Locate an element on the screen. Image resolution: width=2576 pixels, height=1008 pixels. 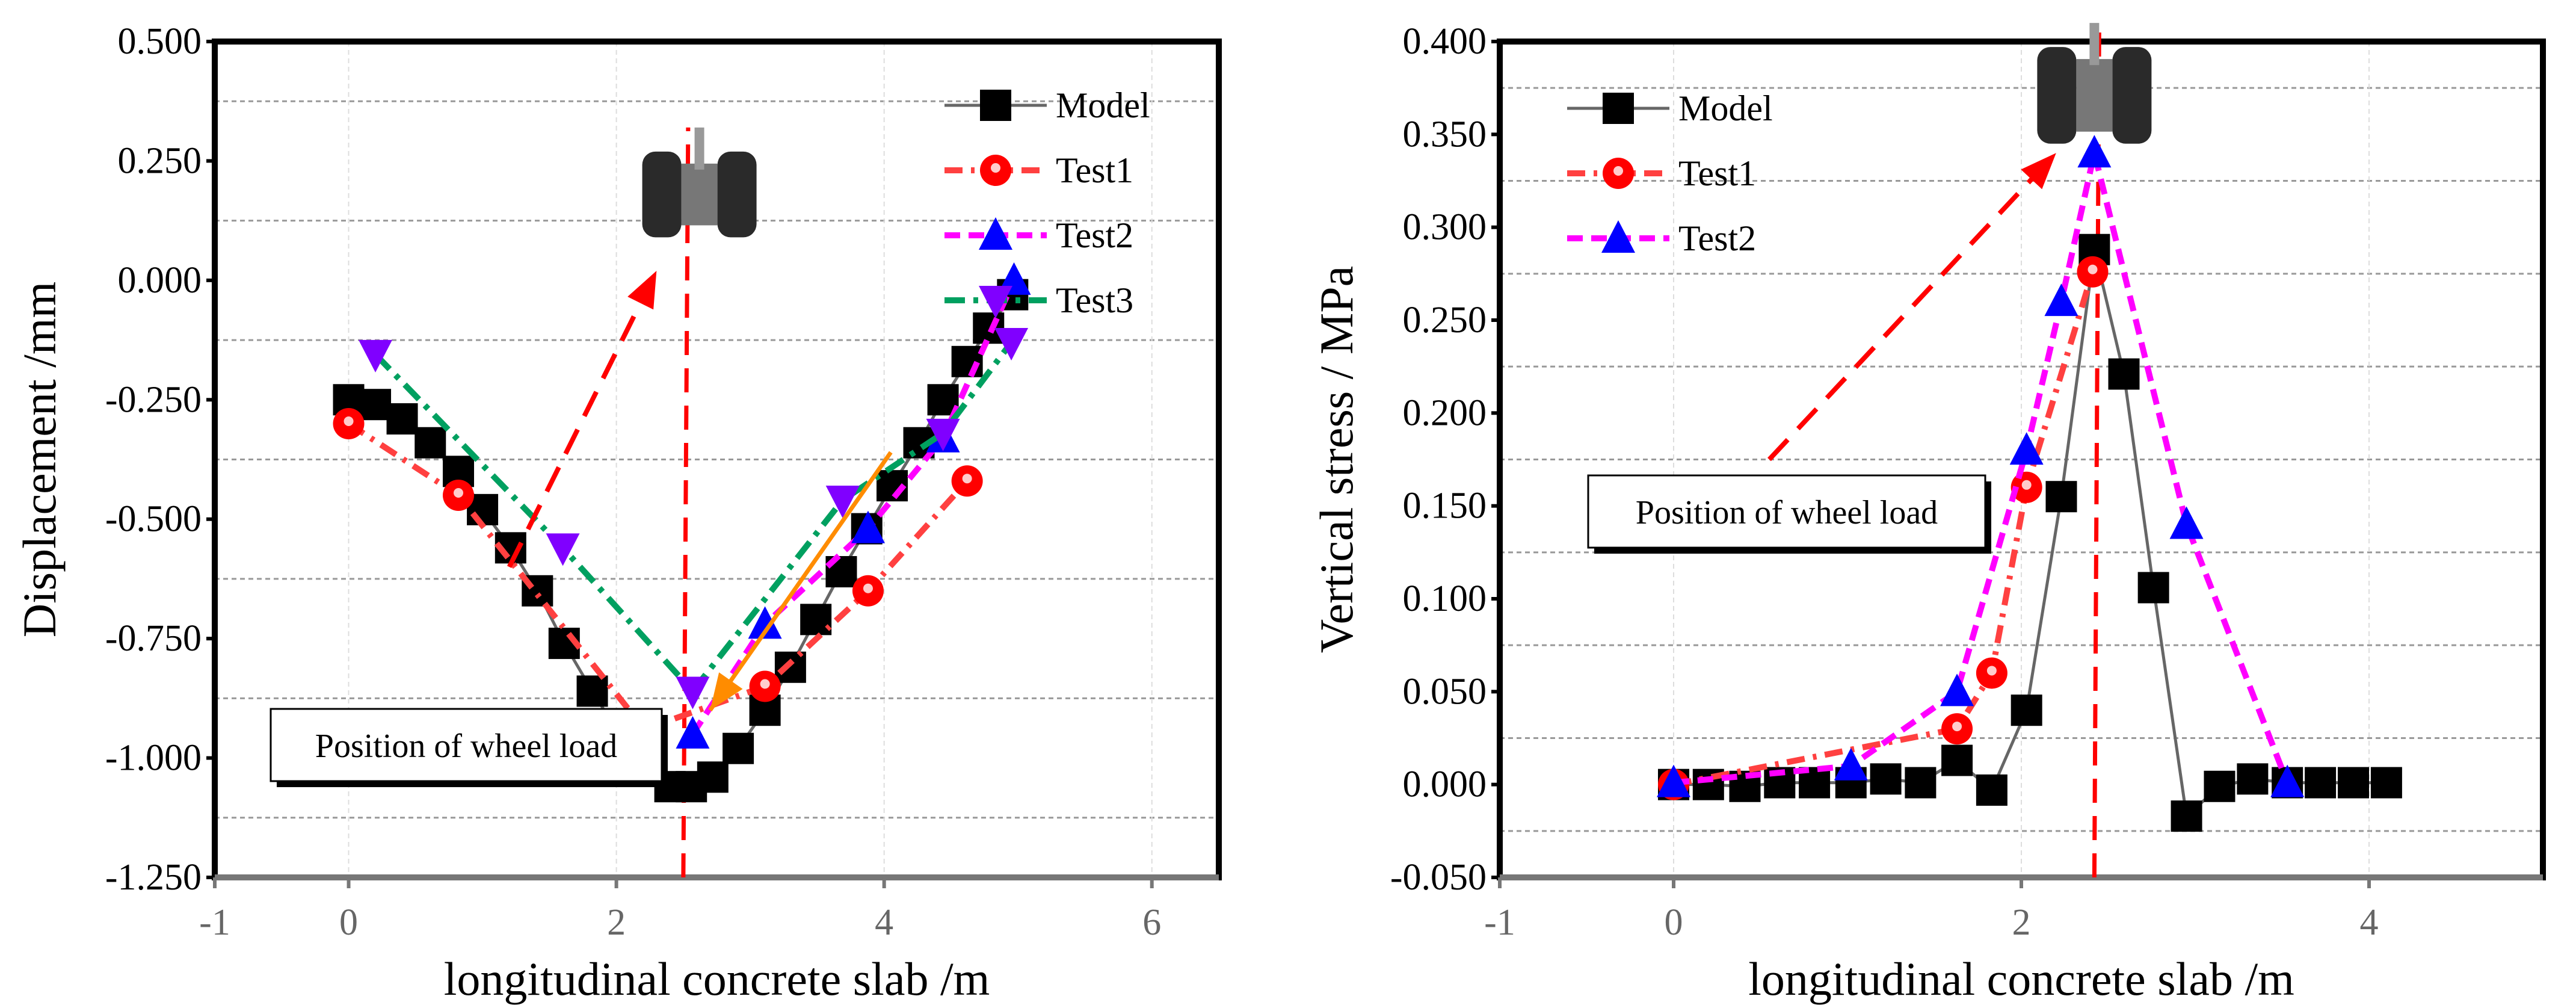
series-test3 is located at coordinates (694, 519).